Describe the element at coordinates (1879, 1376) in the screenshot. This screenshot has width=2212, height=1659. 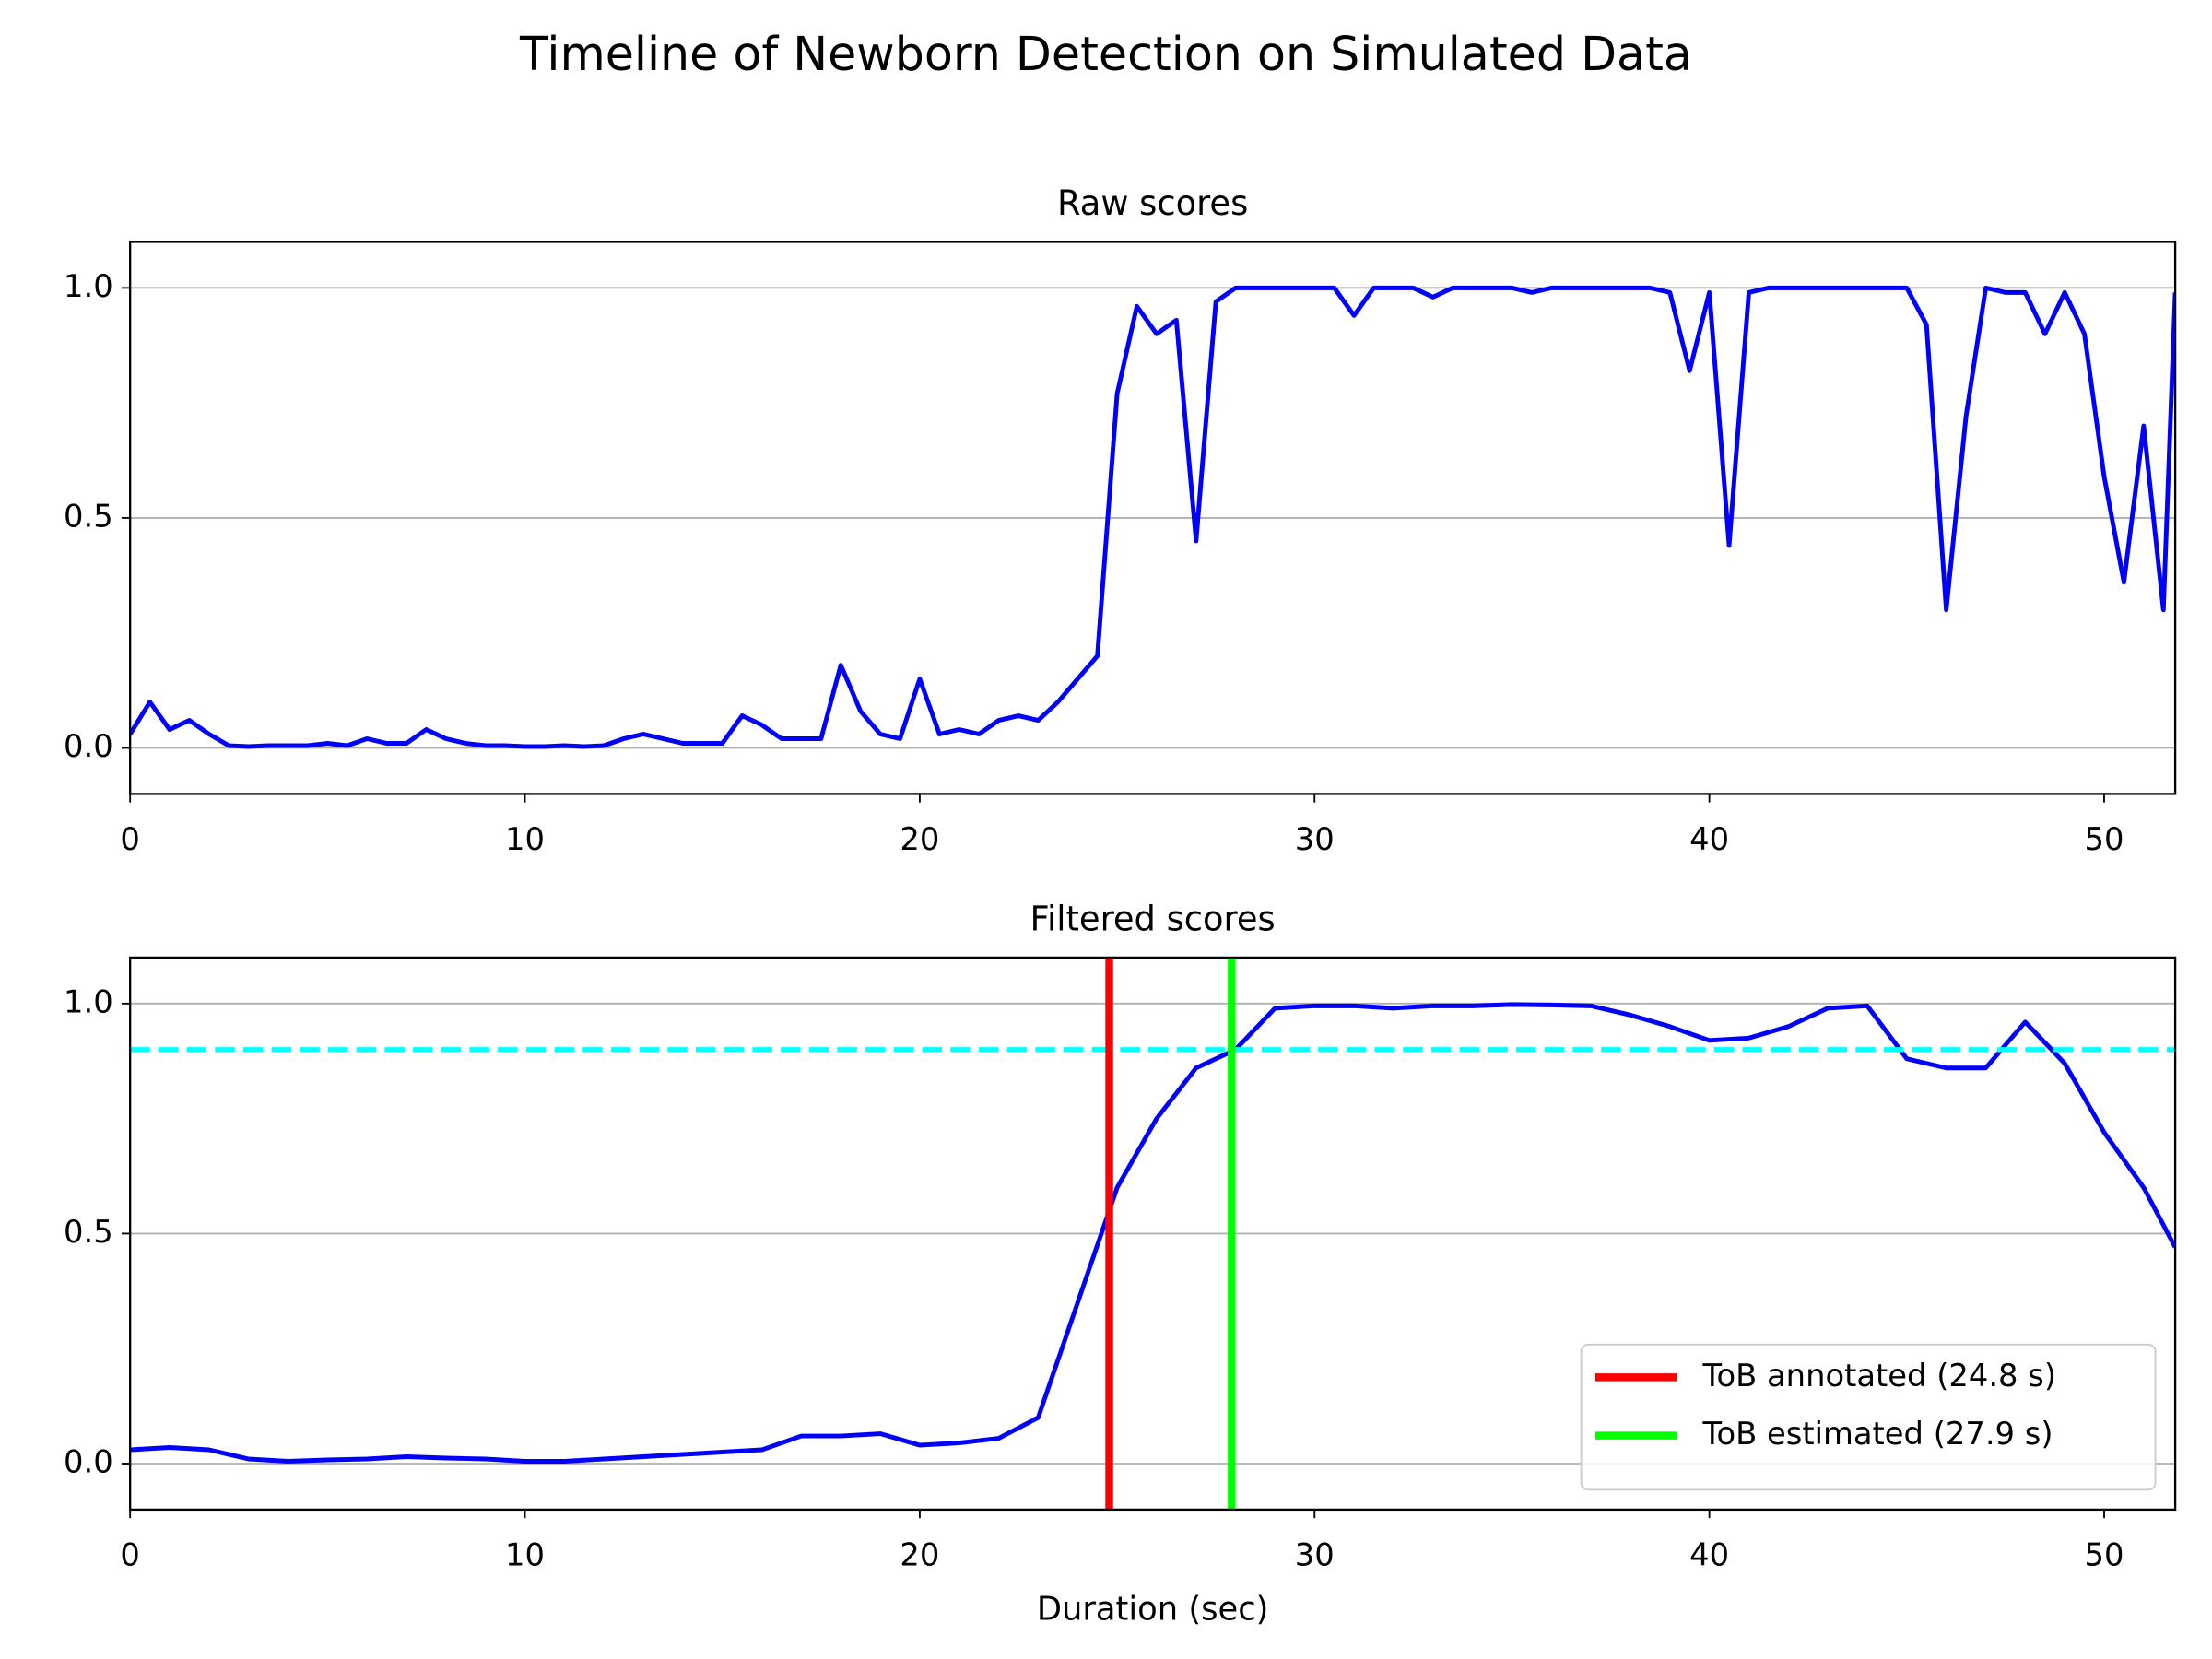
I see `legend-label: ToB annotated (24.8 s)` at that location.